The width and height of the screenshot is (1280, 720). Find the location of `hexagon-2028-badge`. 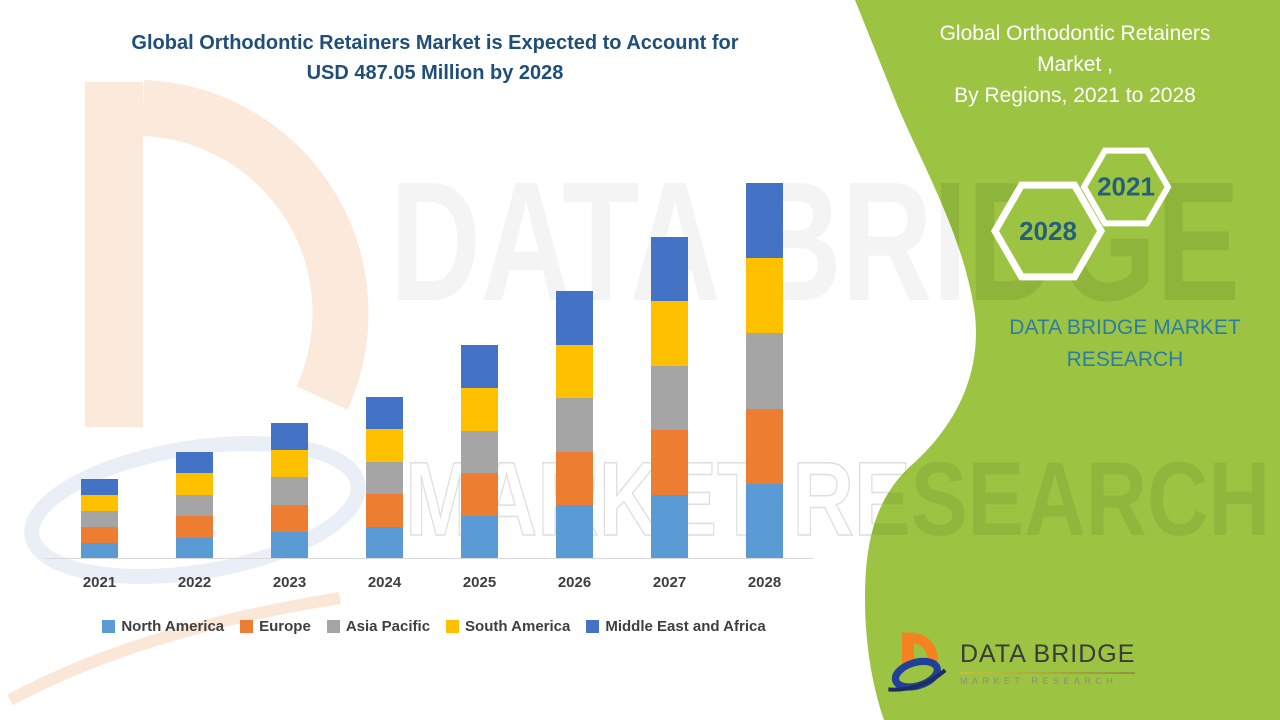

hexagon-2028-badge is located at coordinates (1048, 231).